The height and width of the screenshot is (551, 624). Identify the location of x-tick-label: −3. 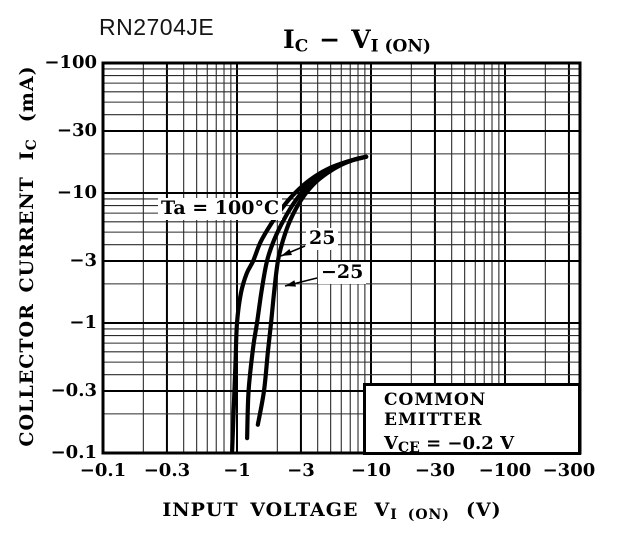
(301, 470).